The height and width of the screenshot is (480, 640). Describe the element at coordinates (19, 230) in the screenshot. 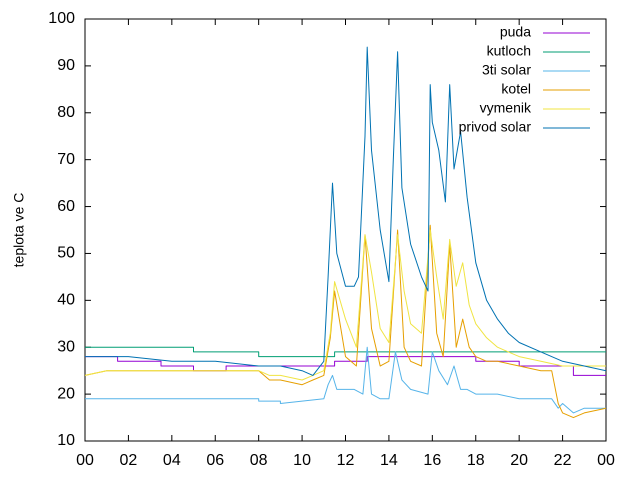

I see `y-axis-label: teplota ve C` at that location.